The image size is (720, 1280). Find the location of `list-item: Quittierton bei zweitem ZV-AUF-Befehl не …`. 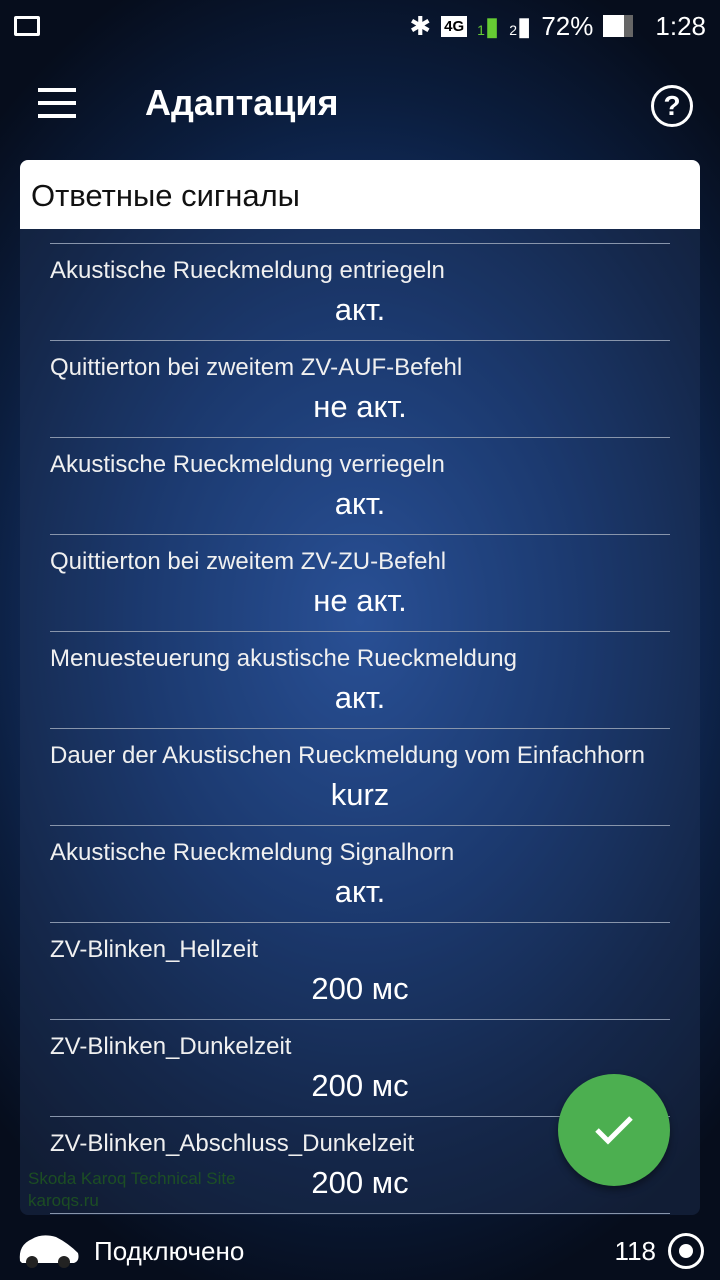

list-item: Quittierton bei zweitem ZV-AUF-Befehl не … is located at coordinates (360, 389).